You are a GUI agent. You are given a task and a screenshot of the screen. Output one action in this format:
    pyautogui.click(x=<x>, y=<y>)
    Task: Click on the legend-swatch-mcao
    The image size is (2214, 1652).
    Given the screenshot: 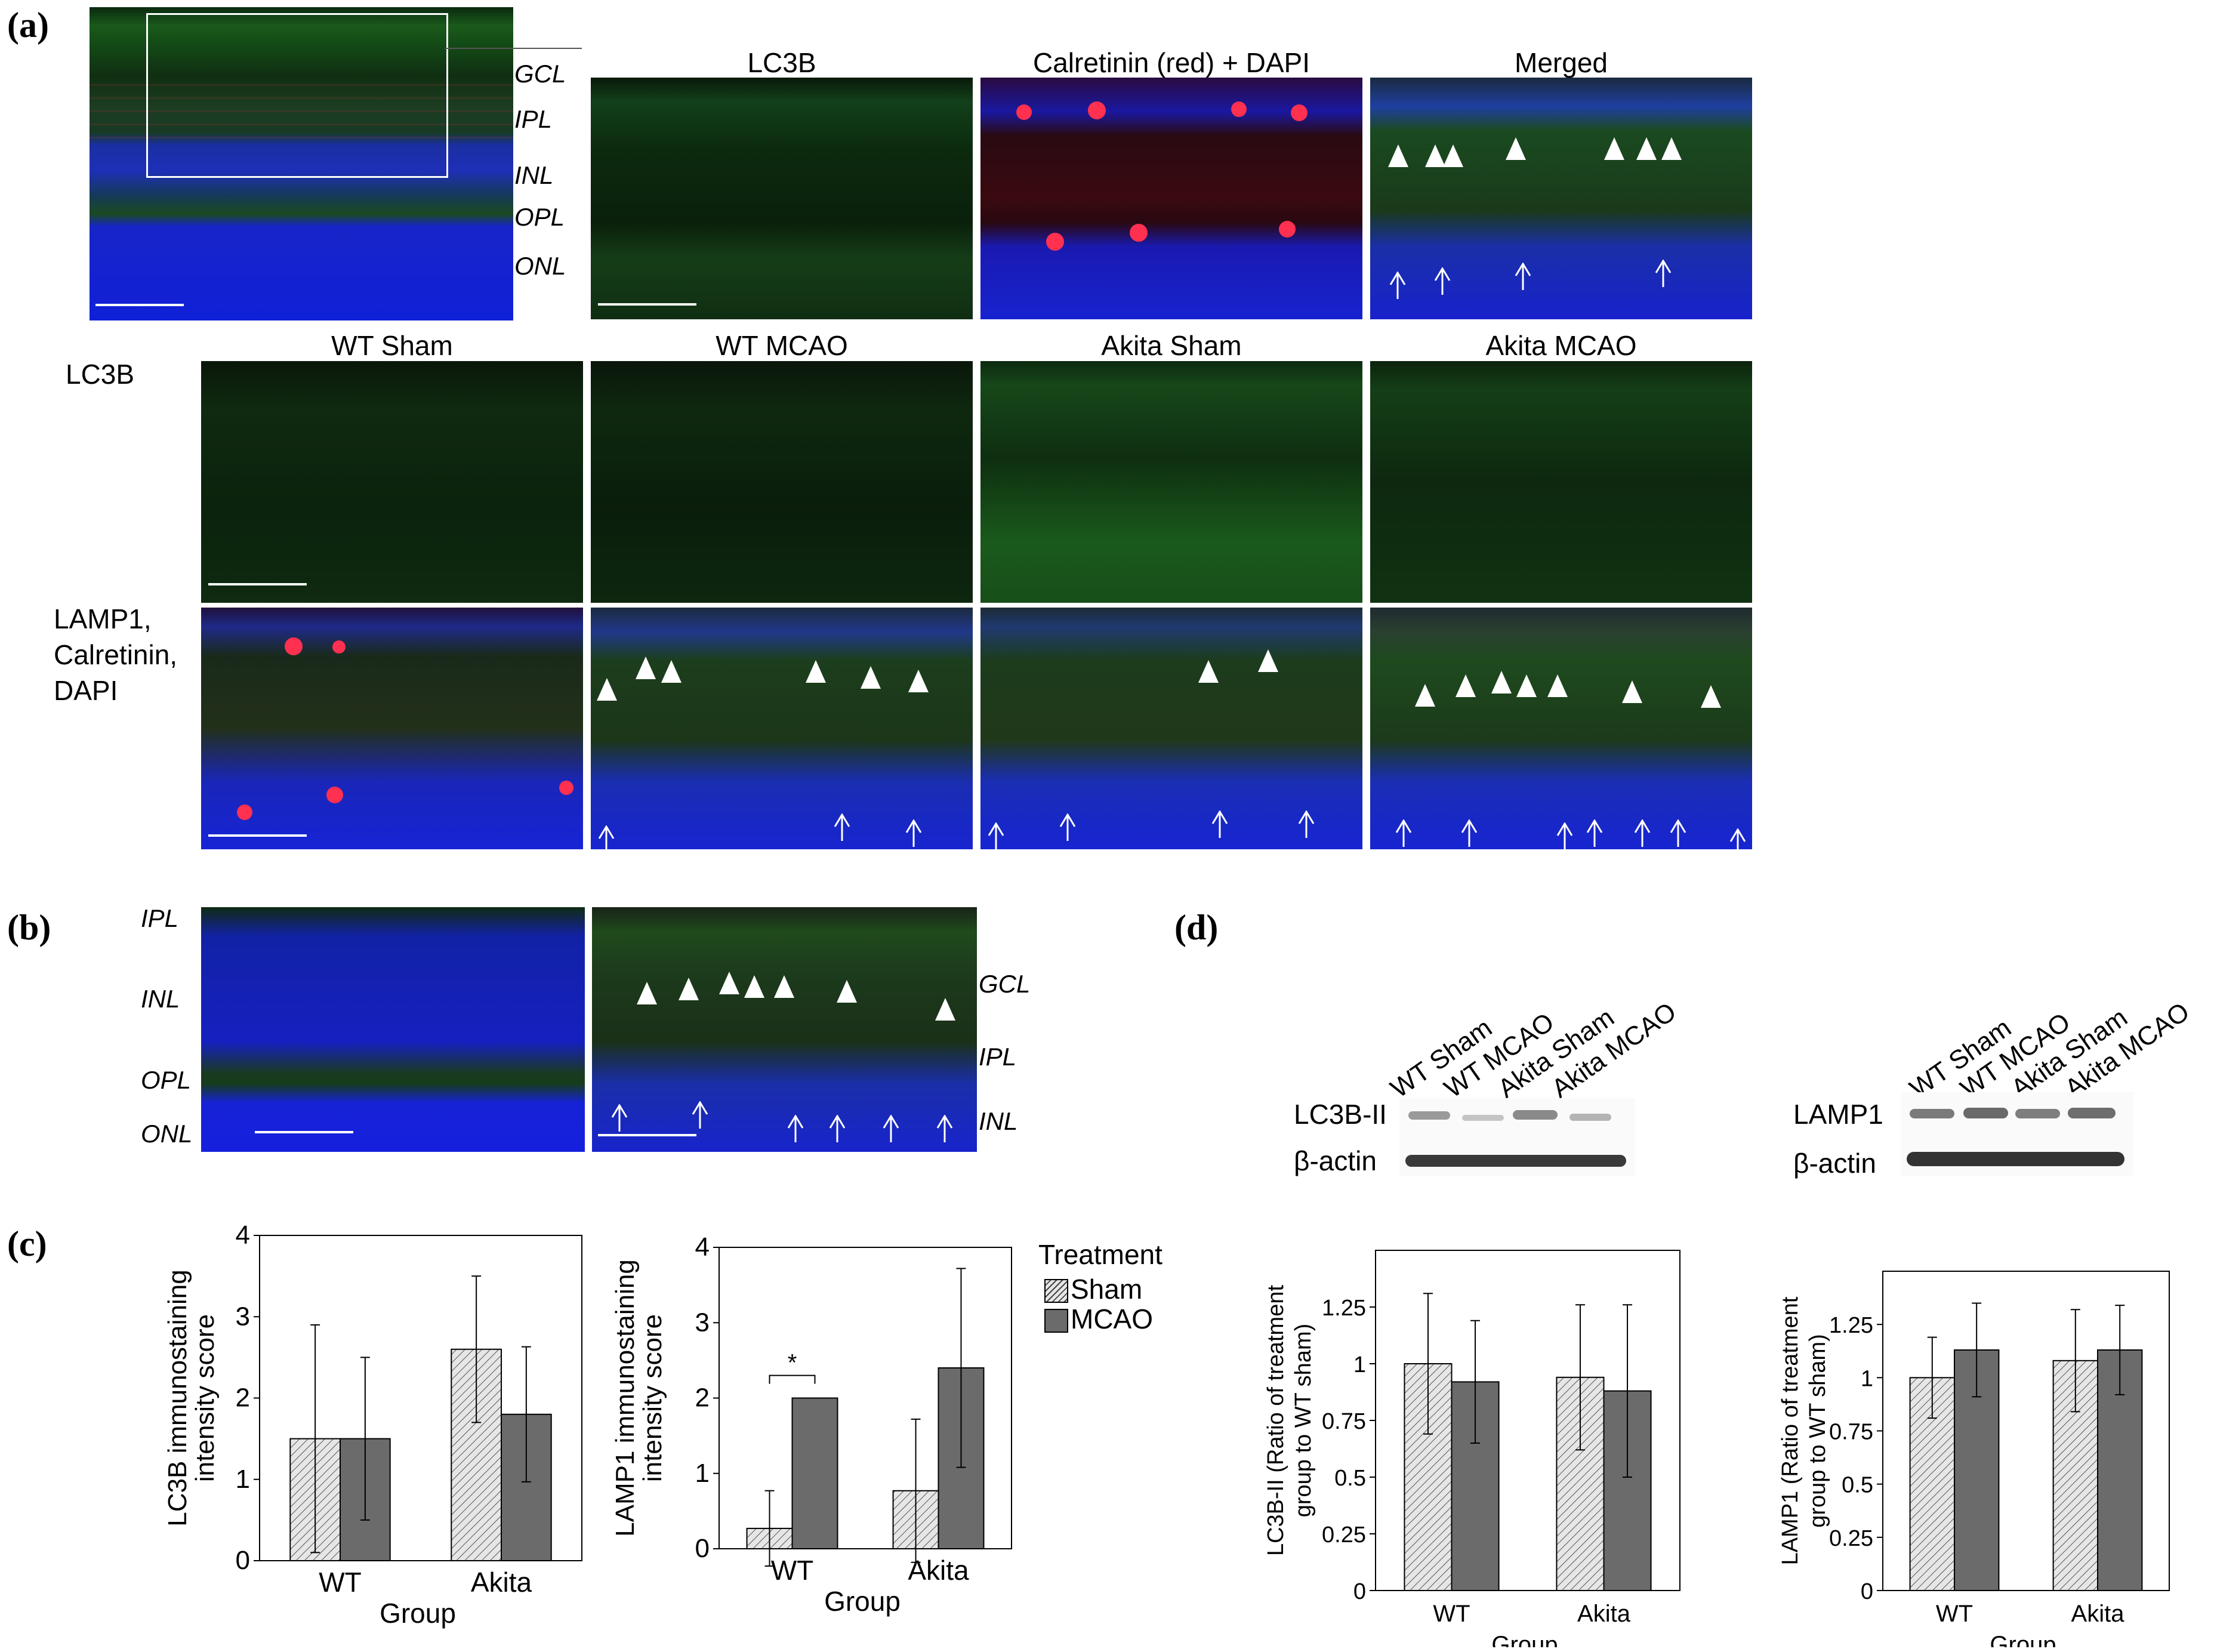 What is the action you would take?
    pyautogui.click(x=1056, y=1321)
    